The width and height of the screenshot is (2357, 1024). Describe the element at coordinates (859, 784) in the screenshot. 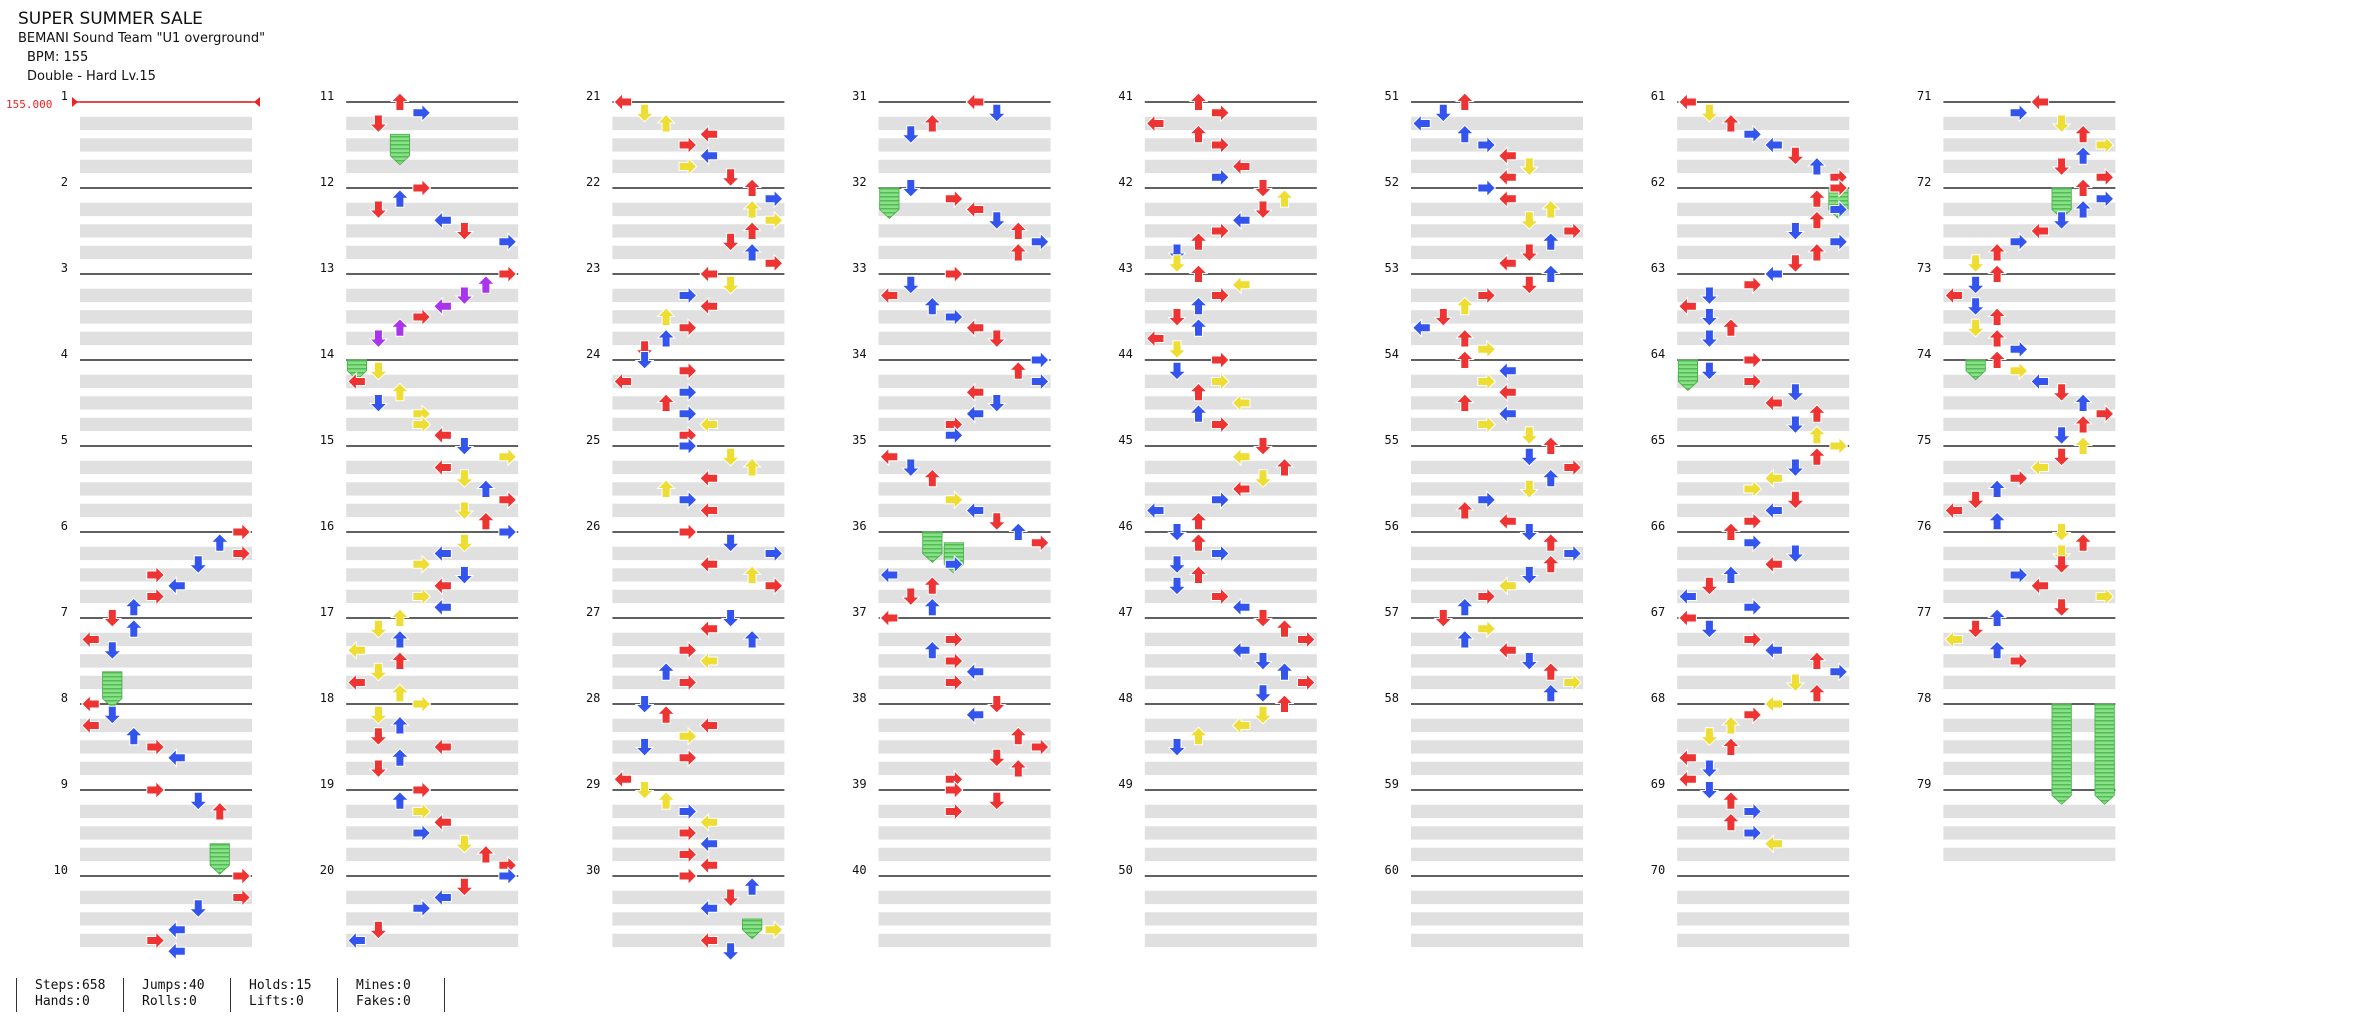

I see `measure-number: 39` at that location.